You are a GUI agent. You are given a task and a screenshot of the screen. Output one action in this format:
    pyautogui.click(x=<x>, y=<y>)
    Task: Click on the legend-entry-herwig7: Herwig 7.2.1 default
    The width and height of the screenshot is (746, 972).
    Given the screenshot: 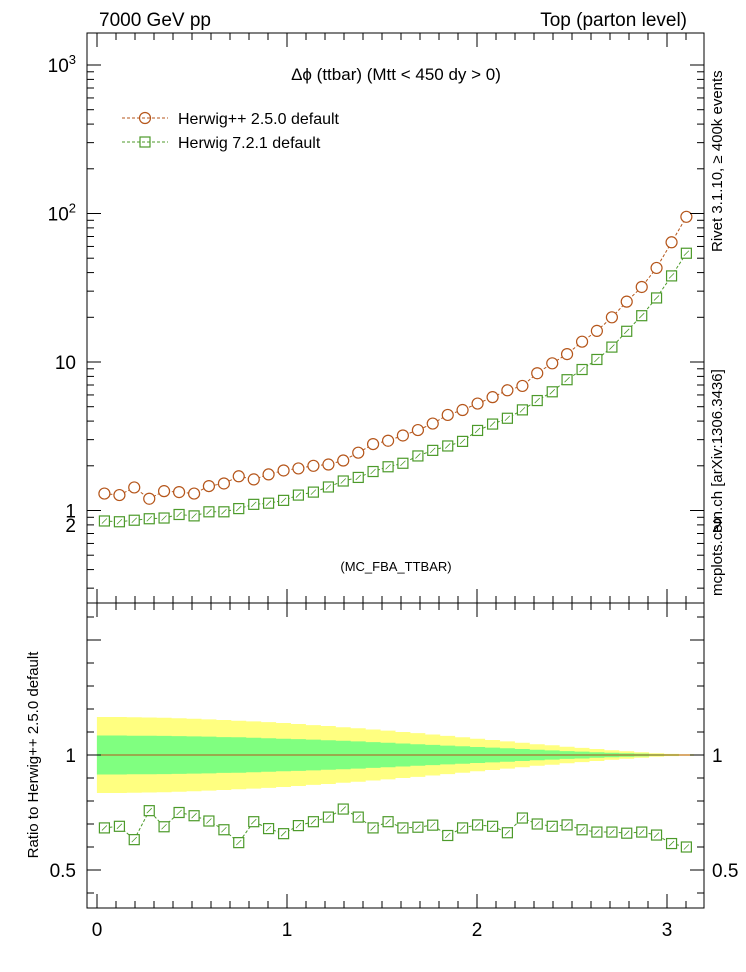 What is the action you would take?
    pyautogui.click(x=221, y=143)
    